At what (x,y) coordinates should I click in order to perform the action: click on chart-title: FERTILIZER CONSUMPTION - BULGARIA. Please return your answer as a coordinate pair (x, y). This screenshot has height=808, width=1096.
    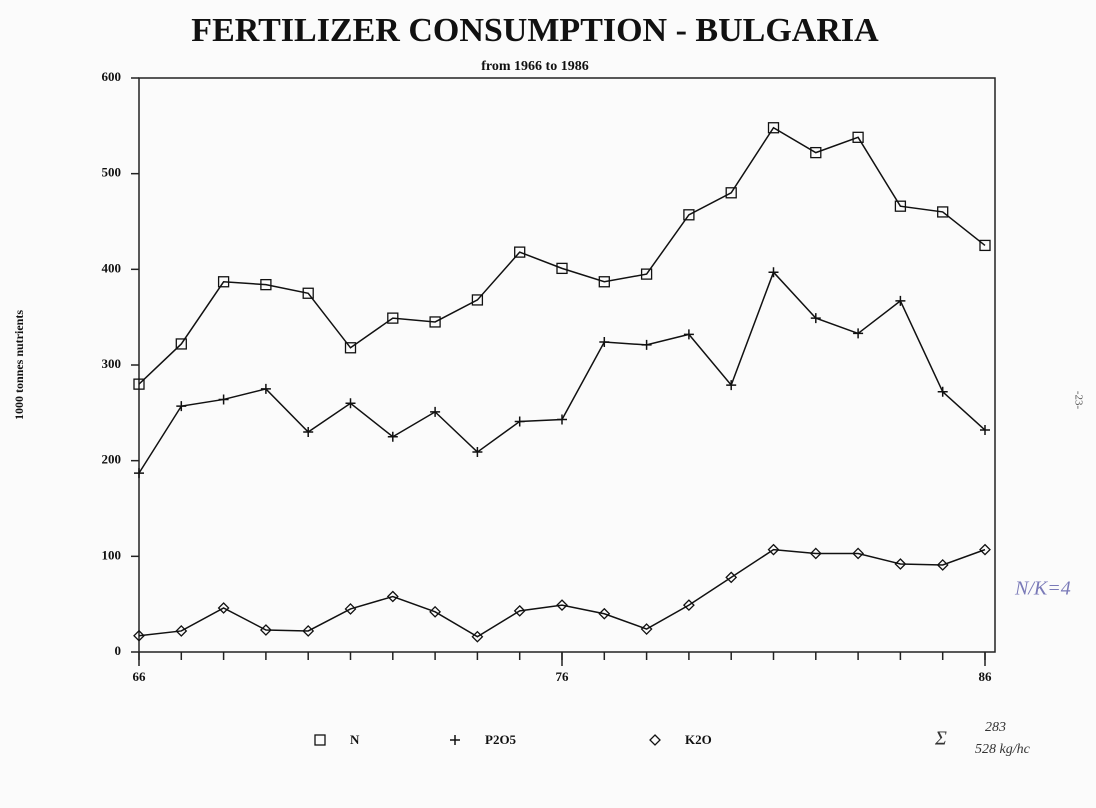
    Looking at the image, I should click on (535, 30).